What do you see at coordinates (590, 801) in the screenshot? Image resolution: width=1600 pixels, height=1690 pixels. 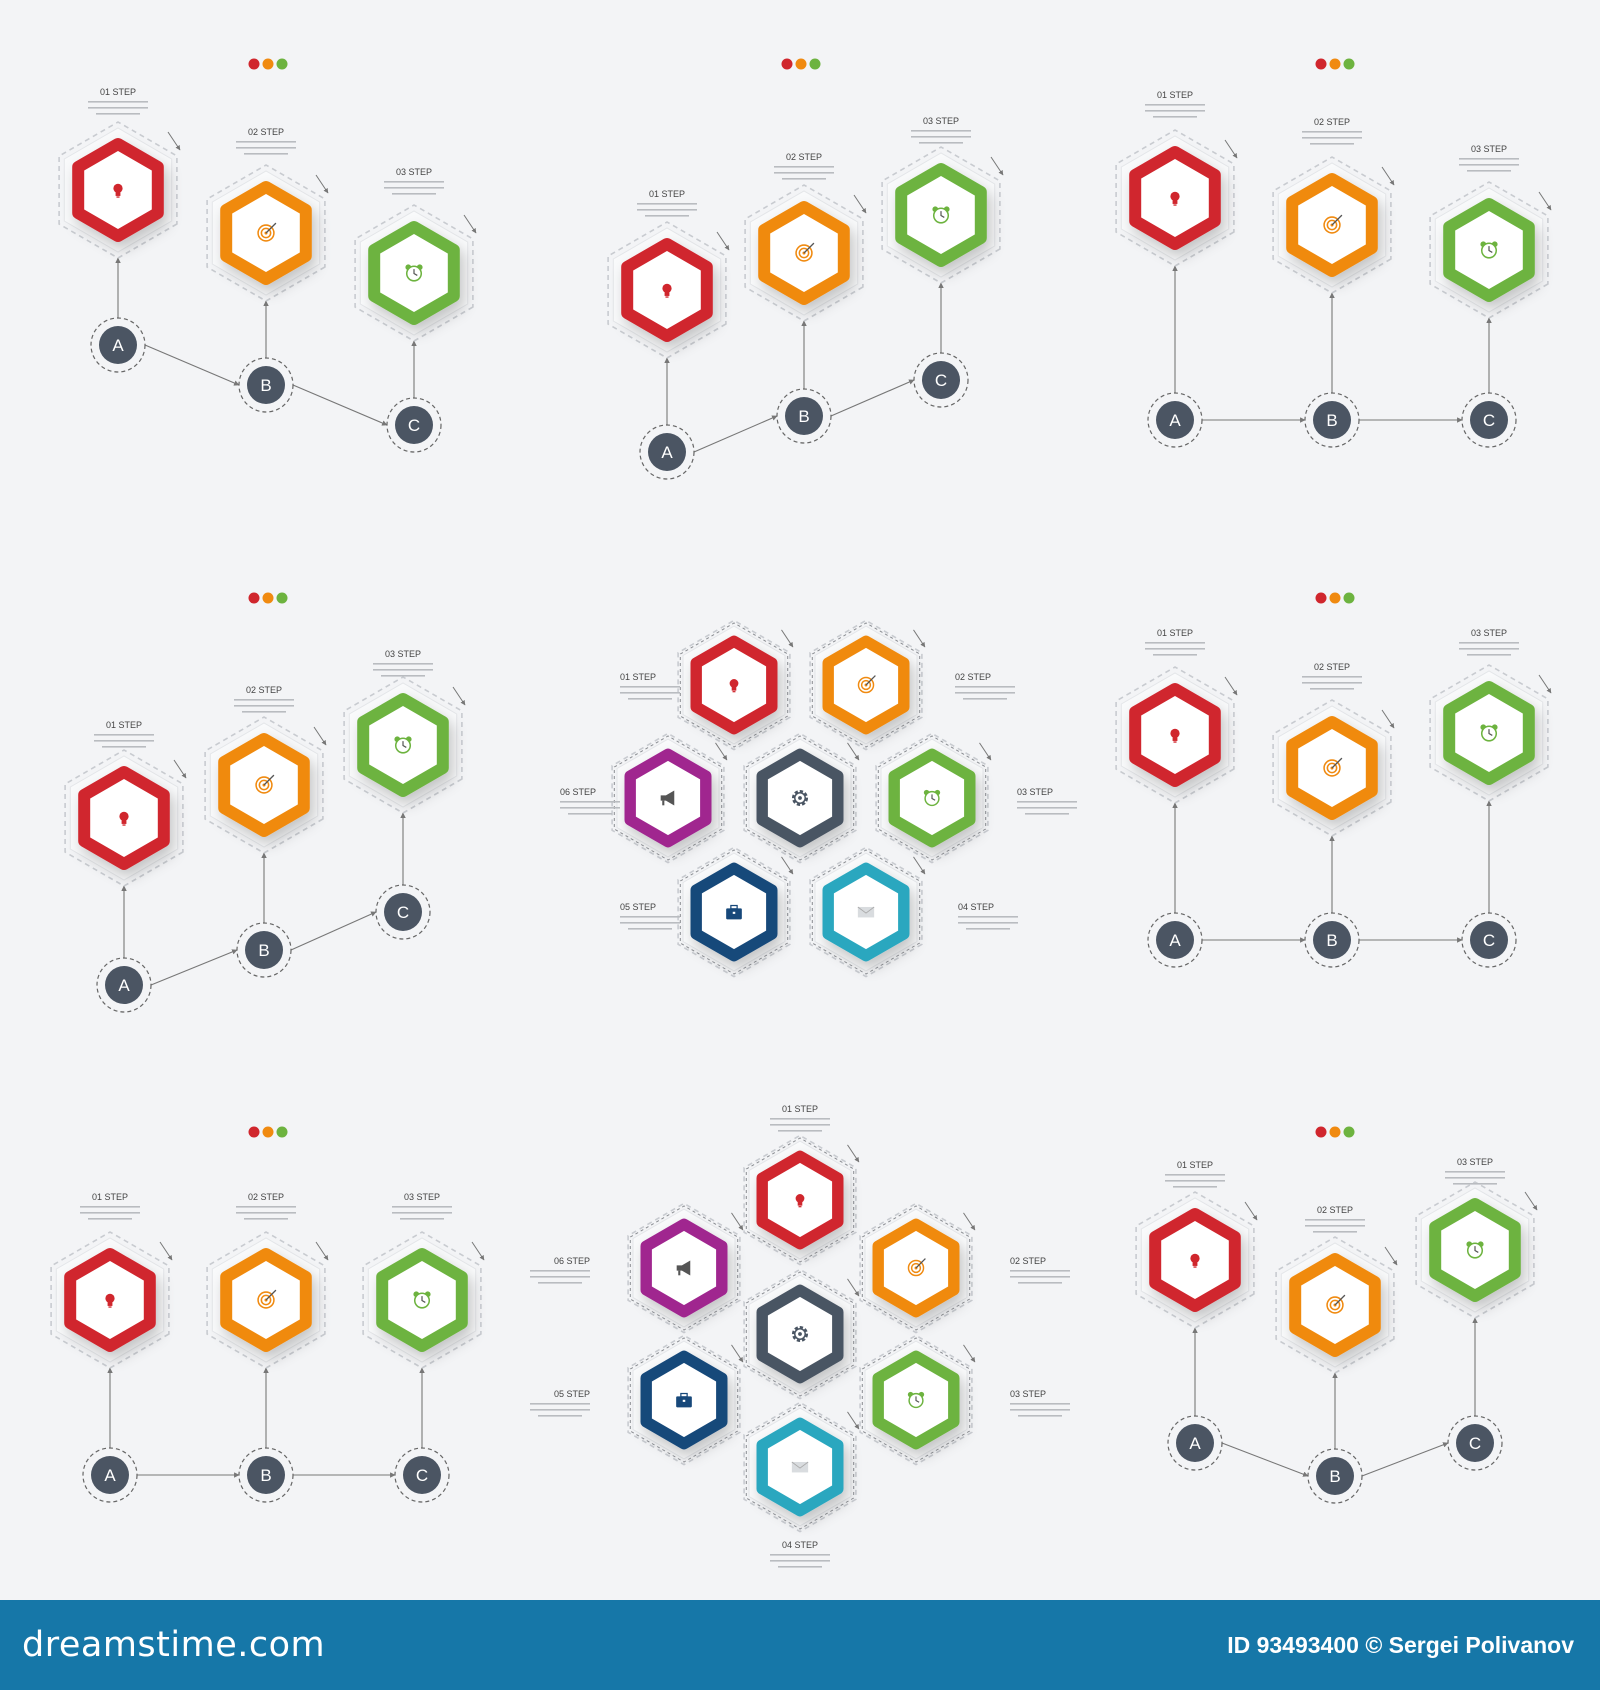 I see `step-label: 06 STEP` at bounding box center [590, 801].